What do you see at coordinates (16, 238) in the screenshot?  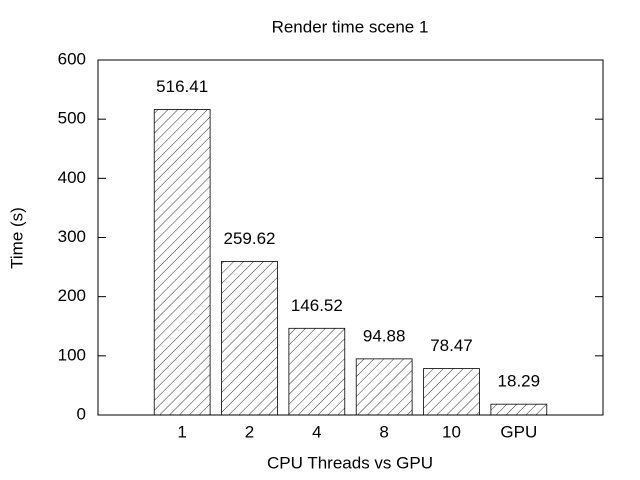 I see `y-axis-label: Time (s)` at bounding box center [16, 238].